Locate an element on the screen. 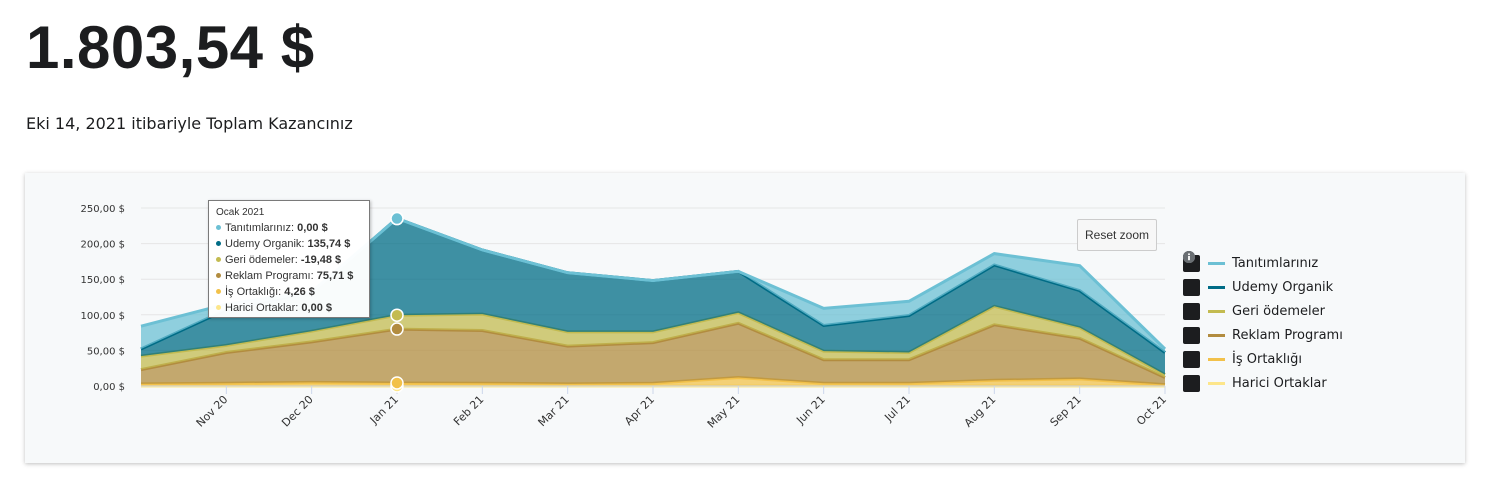 The width and height of the screenshot is (1495, 482). legend-label: Geri ödemeler is located at coordinates (1278, 311).